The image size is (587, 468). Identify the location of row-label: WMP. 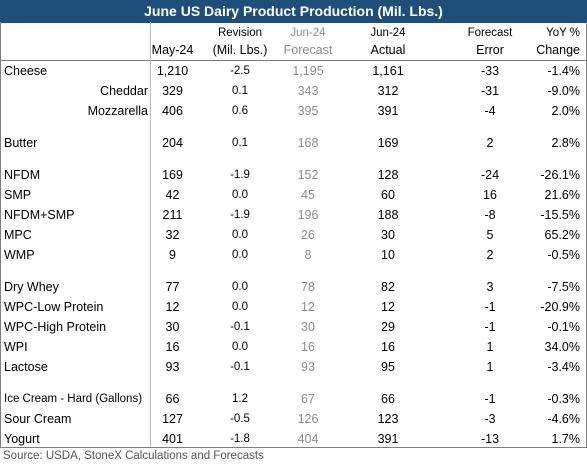
(19, 255).